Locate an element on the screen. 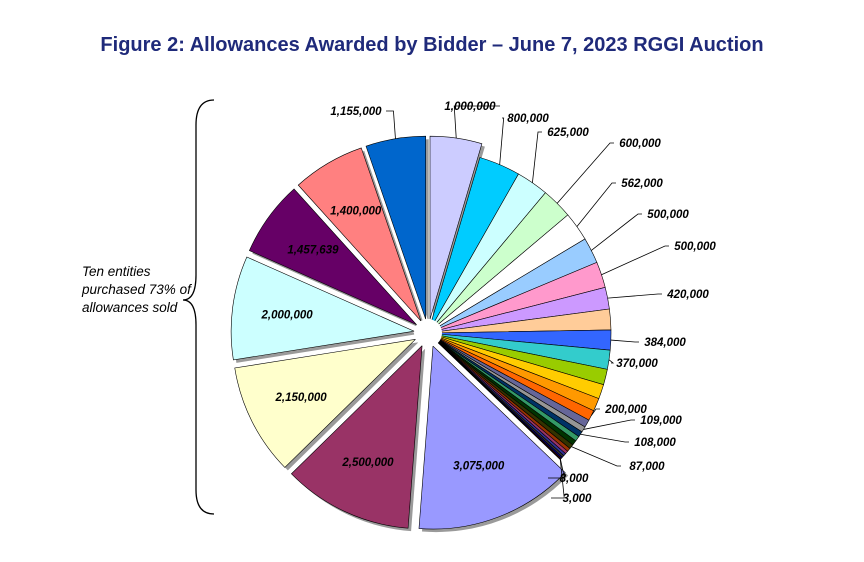 The image size is (864, 562). slice-data-label: 562,000 is located at coordinates (642, 184).